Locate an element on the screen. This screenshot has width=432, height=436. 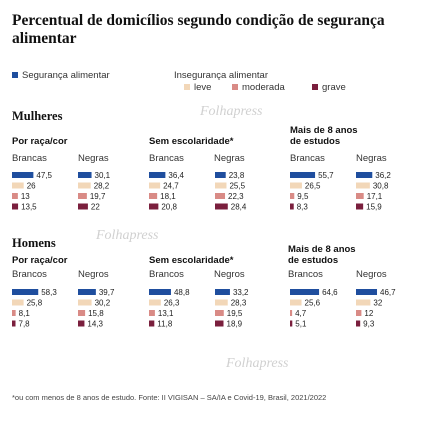
data-label: 30,1 is located at coordinates (103, 175).